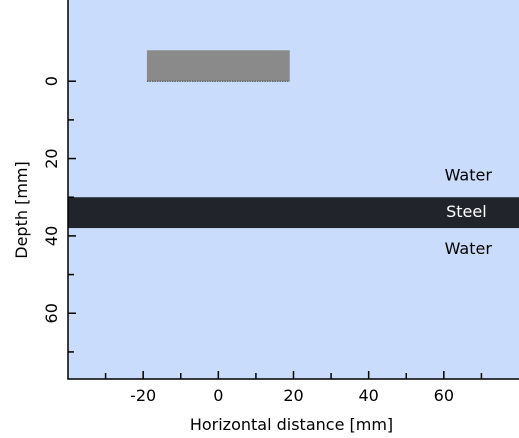  I want to click on x-tick-label: 40, so click(368, 395).